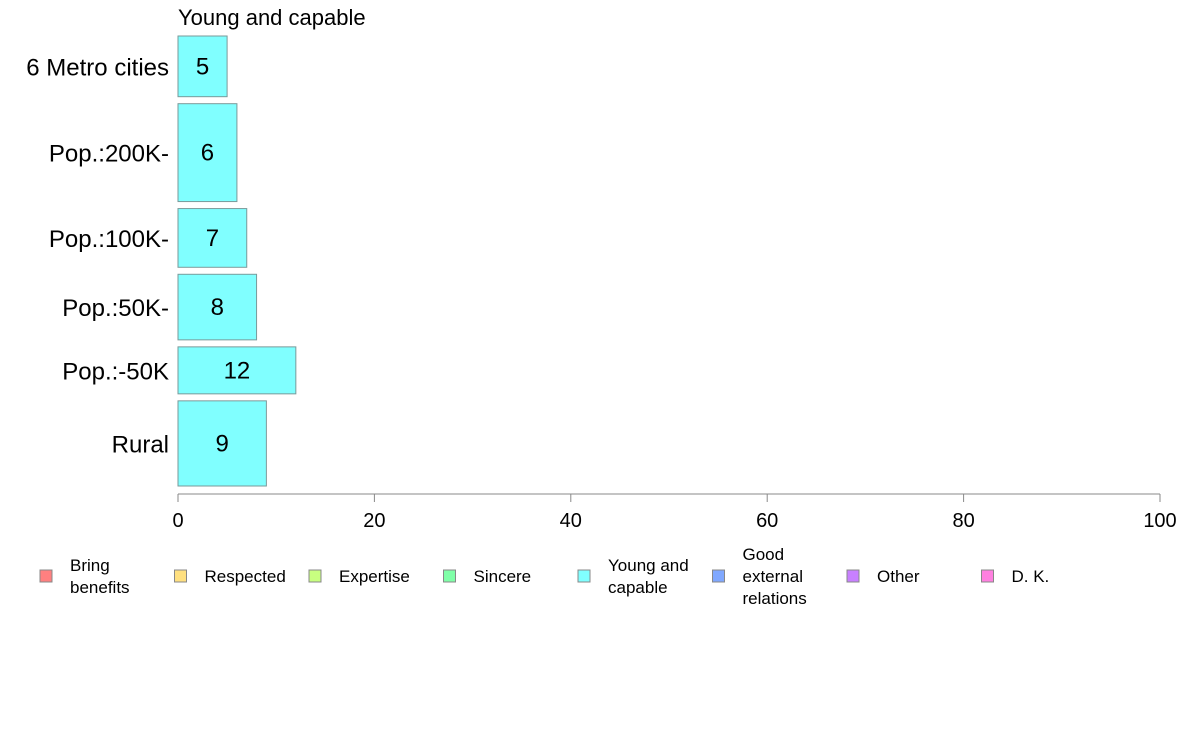 The width and height of the screenshot is (1188, 736). Describe the element at coordinates (648, 576) in the screenshot. I see `legend-label: Young and capable` at that location.